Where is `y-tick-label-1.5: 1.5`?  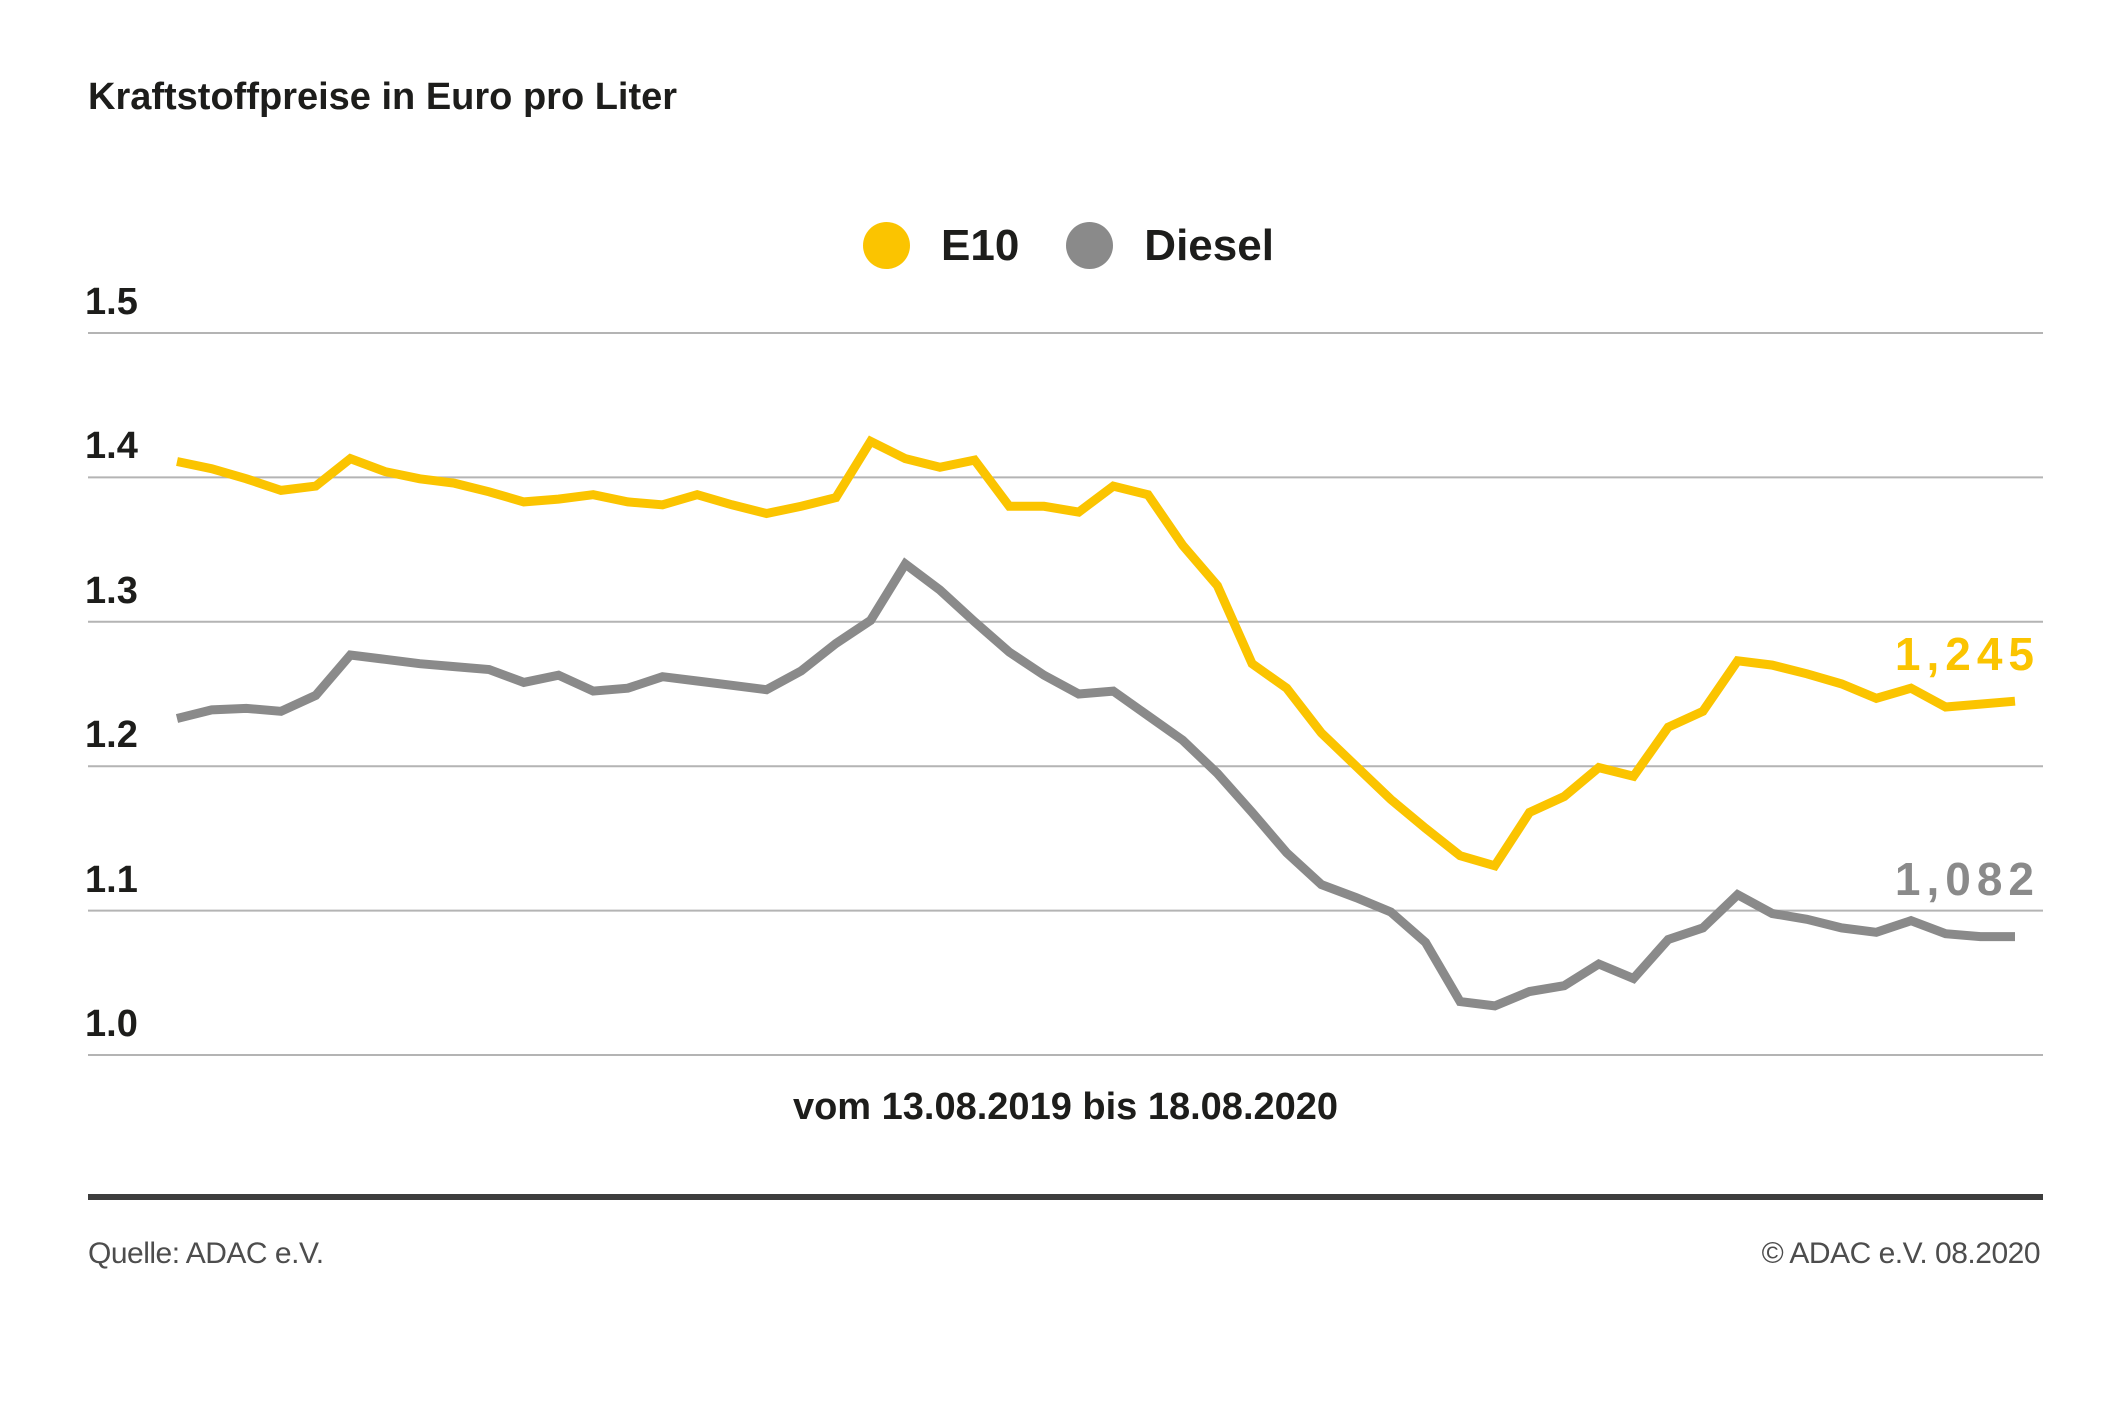
y-tick-label-1.5: 1.5 is located at coordinates (111, 302).